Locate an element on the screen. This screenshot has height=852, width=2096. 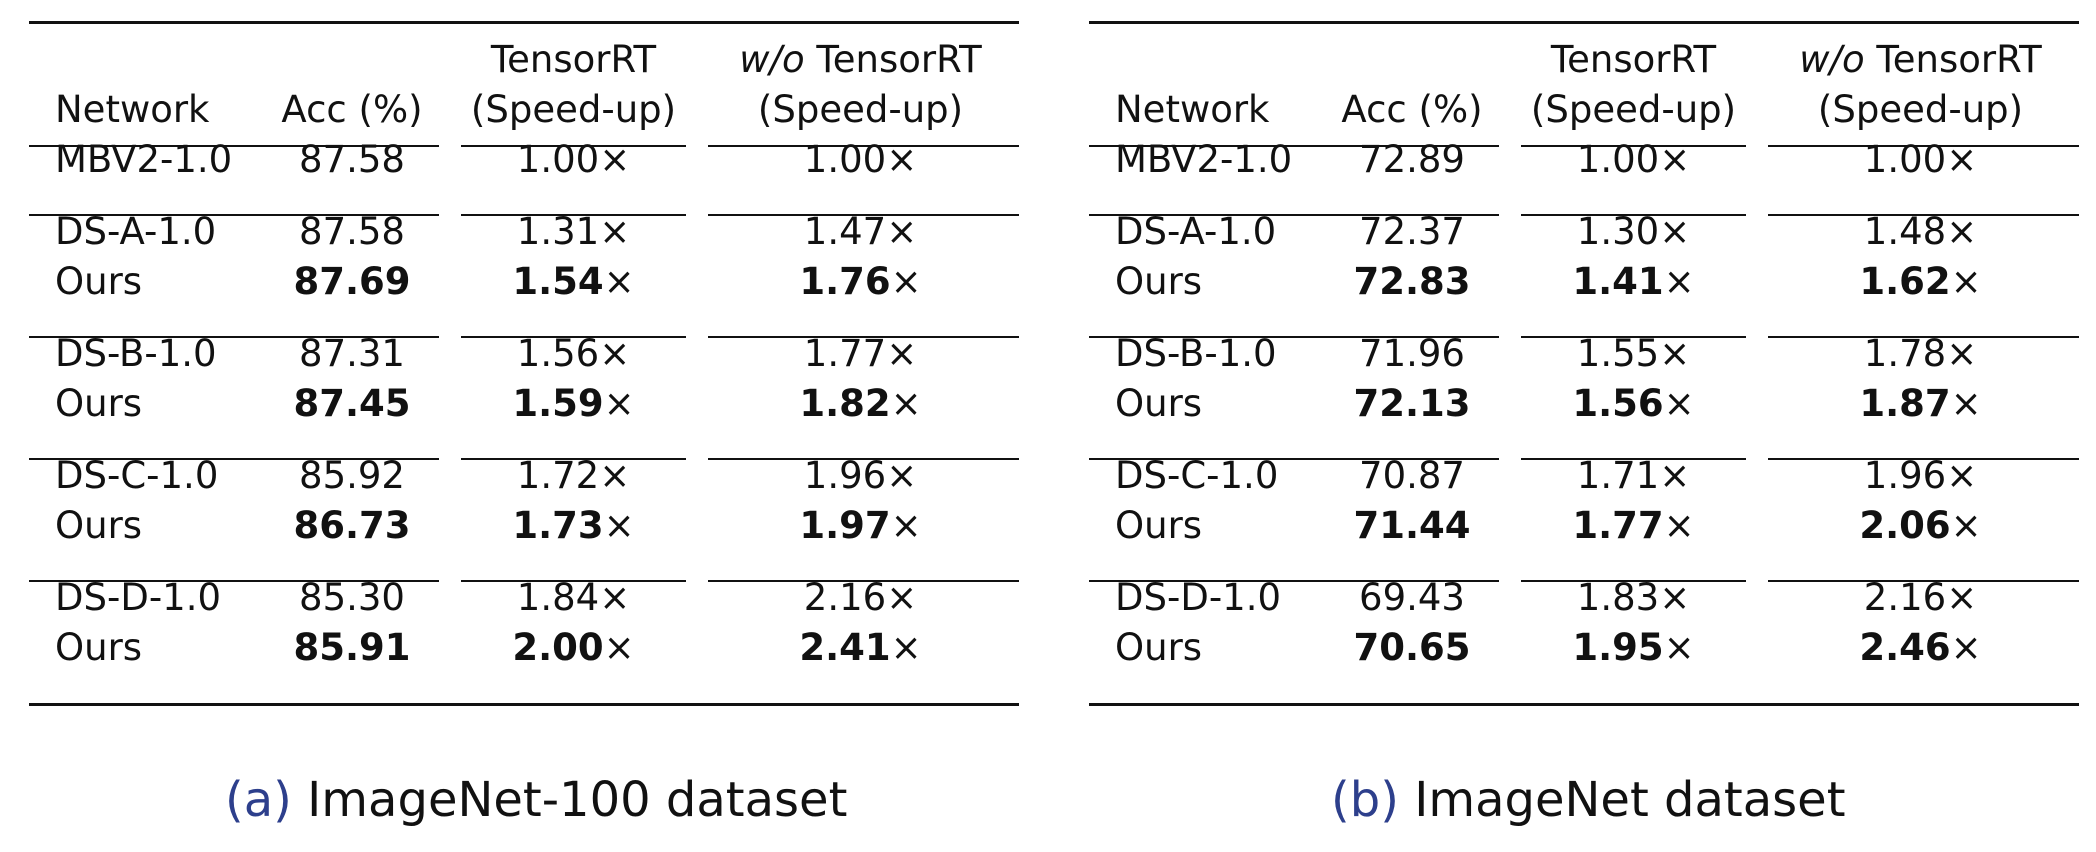
ds-row-acc-value: 71.96 is located at coordinates (1412, 353).